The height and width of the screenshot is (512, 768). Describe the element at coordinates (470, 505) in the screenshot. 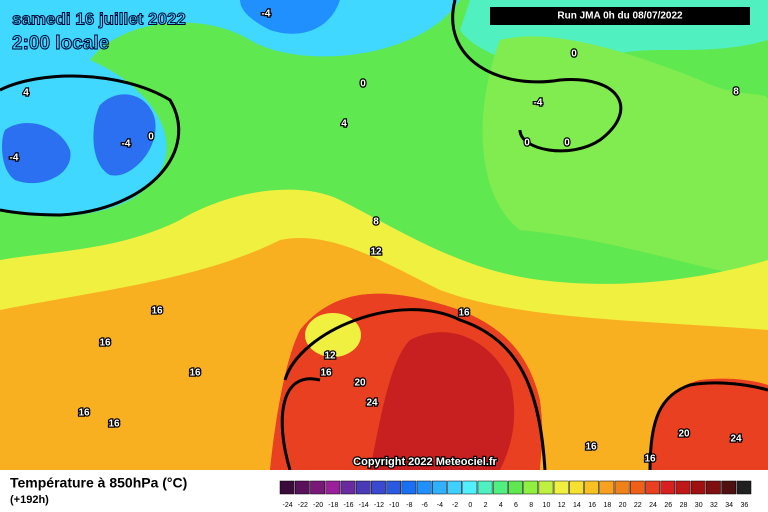

I see `scale-label: 0` at that location.